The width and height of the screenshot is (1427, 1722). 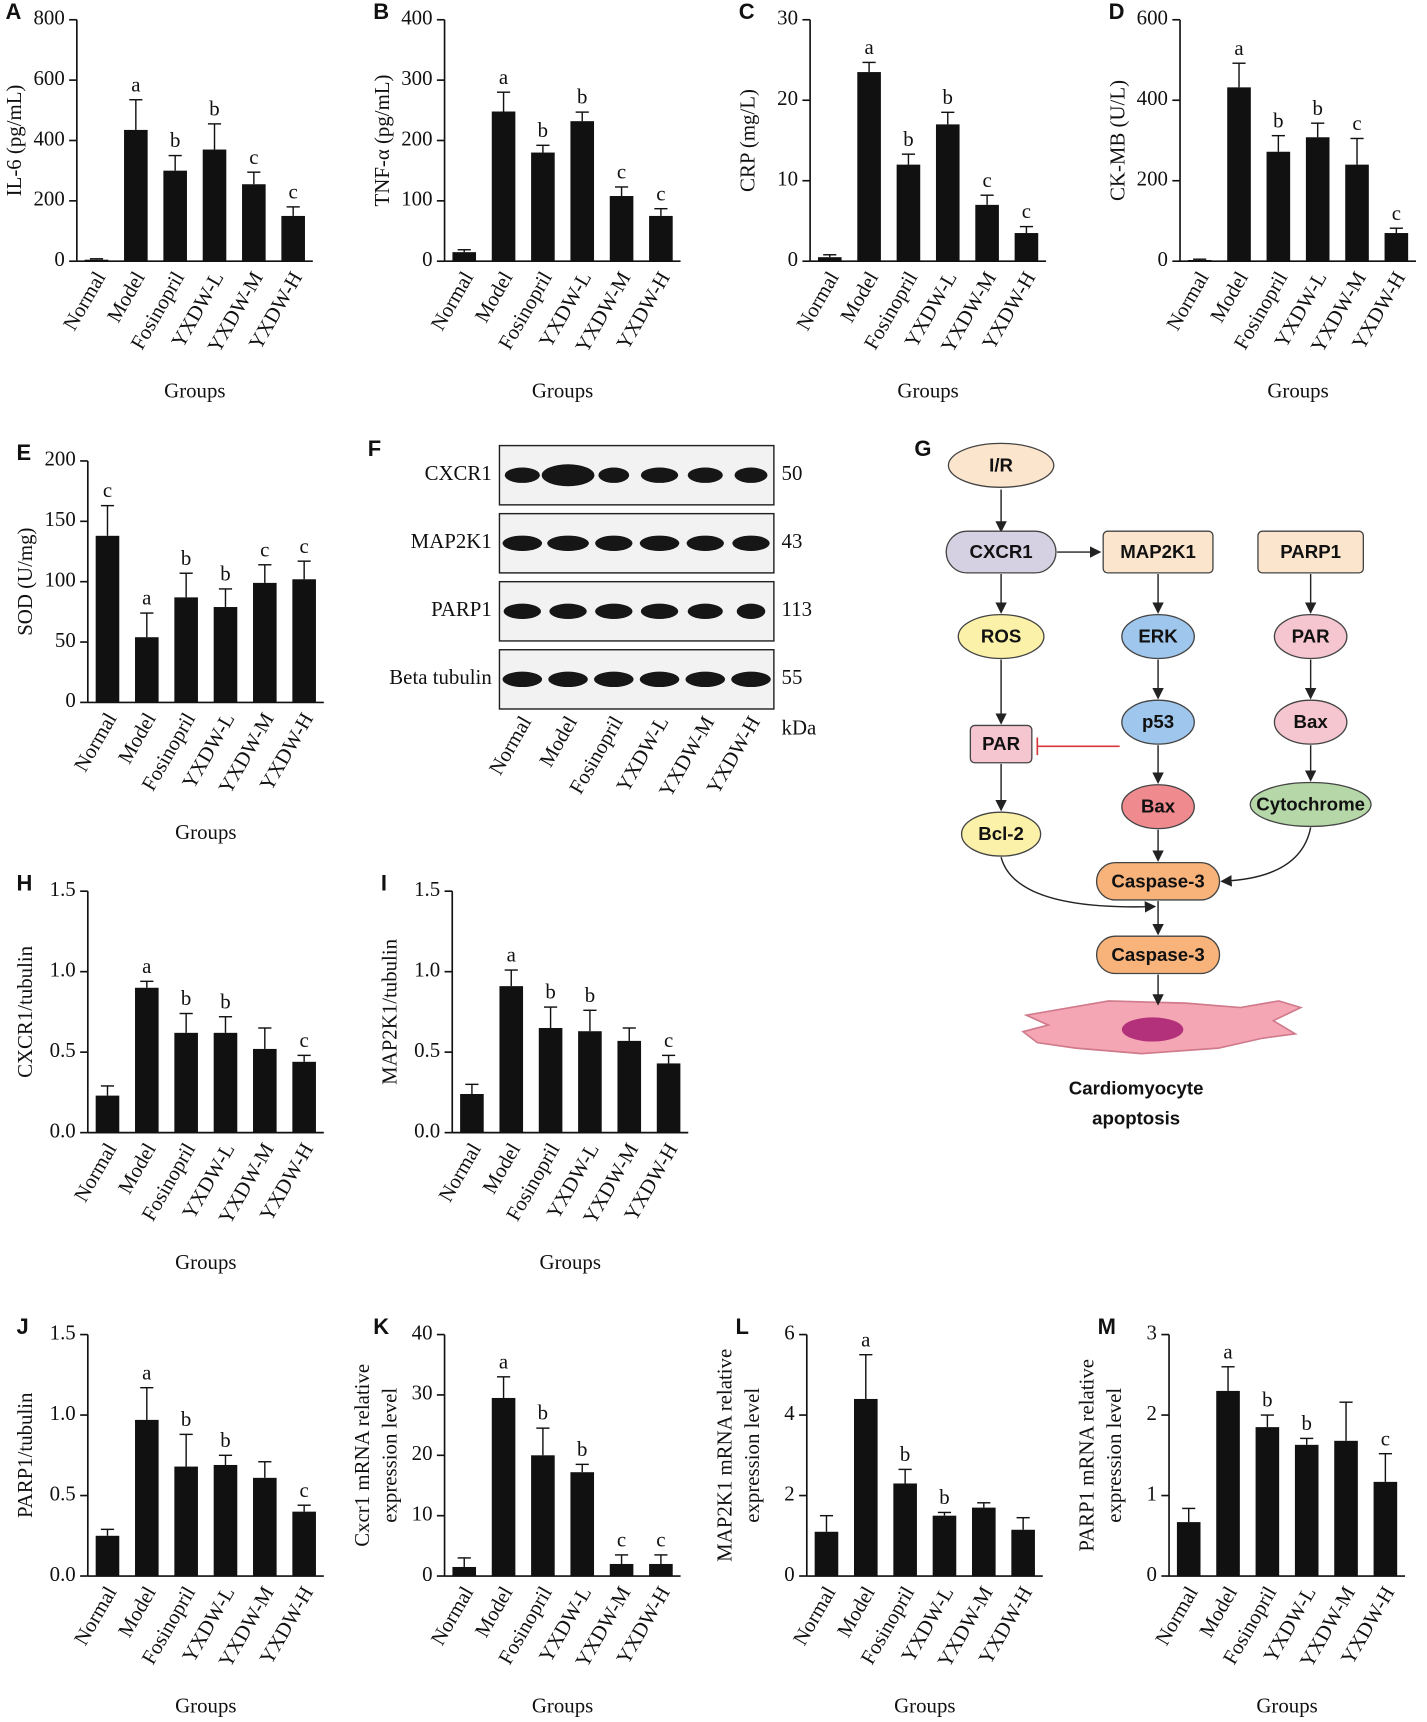 I want to click on y-tick-label: 1.0, so click(x=427, y=969).